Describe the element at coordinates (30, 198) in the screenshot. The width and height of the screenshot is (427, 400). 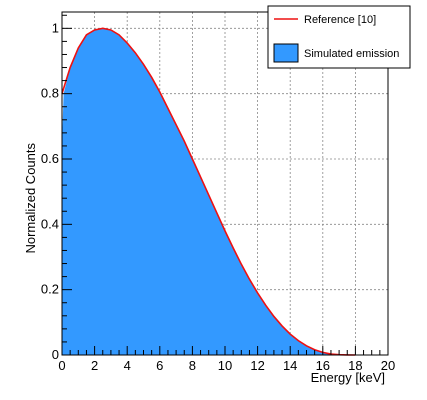
I see `y-axis-title: Normalized Counts` at that location.